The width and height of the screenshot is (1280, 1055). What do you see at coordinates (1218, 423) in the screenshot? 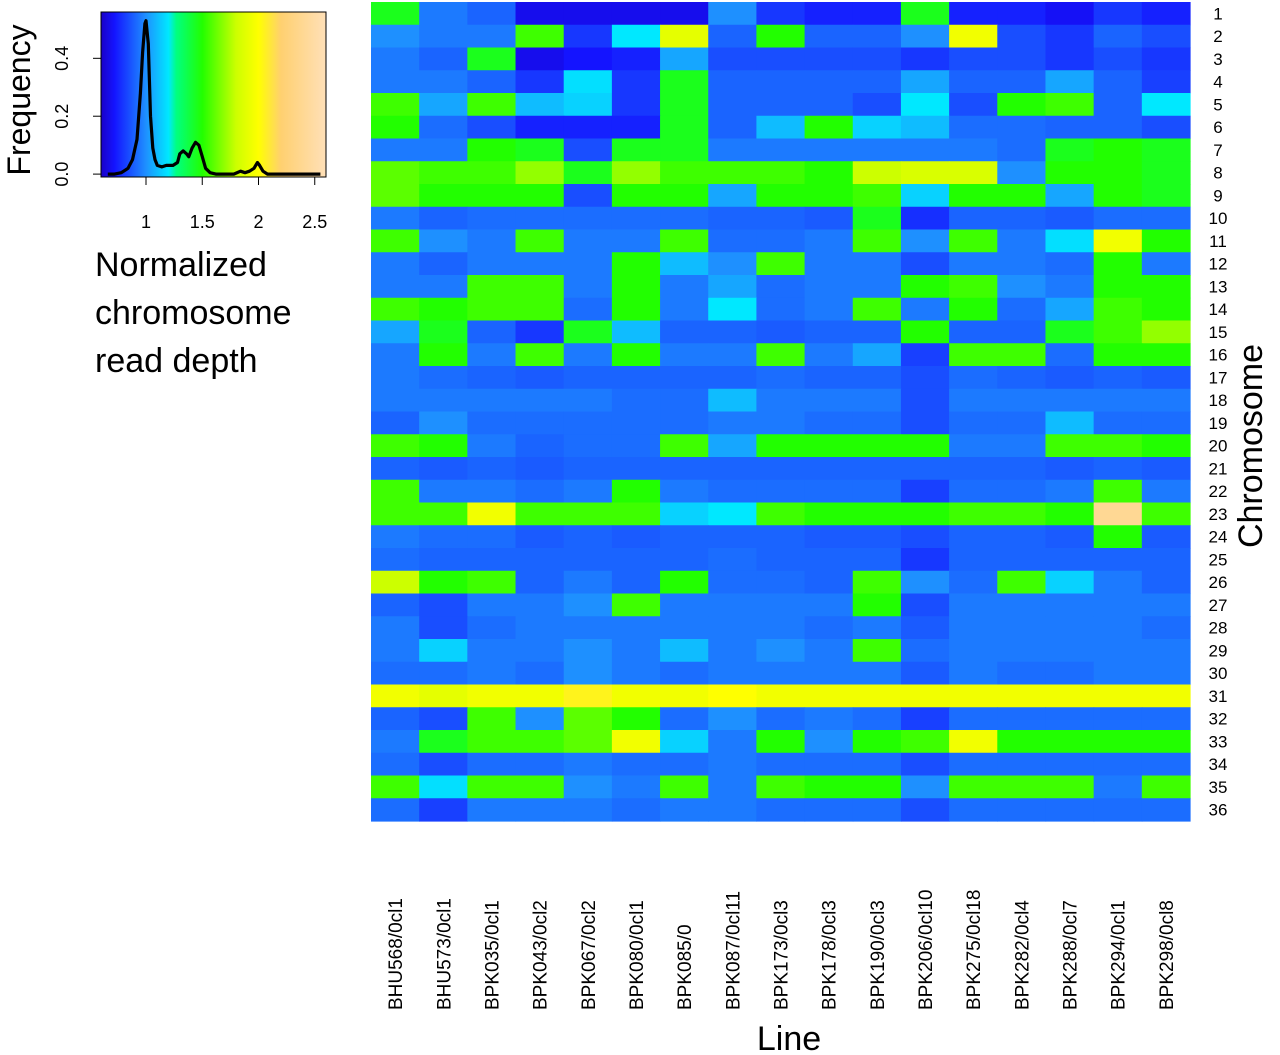
I see `chromosome-label: 19` at bounding box center [1218, 423].